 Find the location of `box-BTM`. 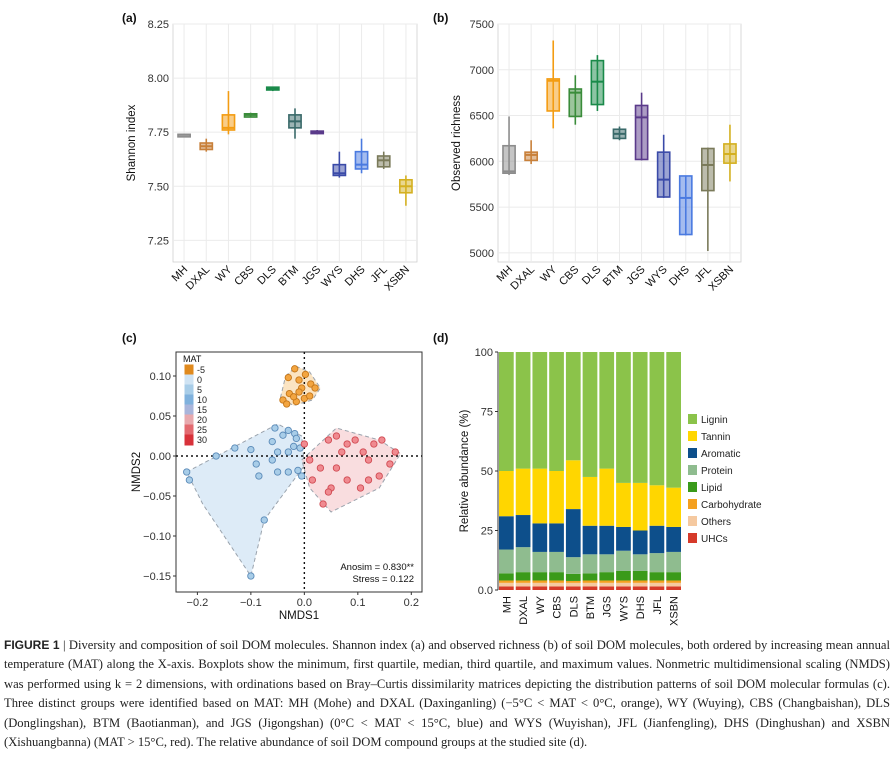

box-BTM is located at coordinates (619, 133).